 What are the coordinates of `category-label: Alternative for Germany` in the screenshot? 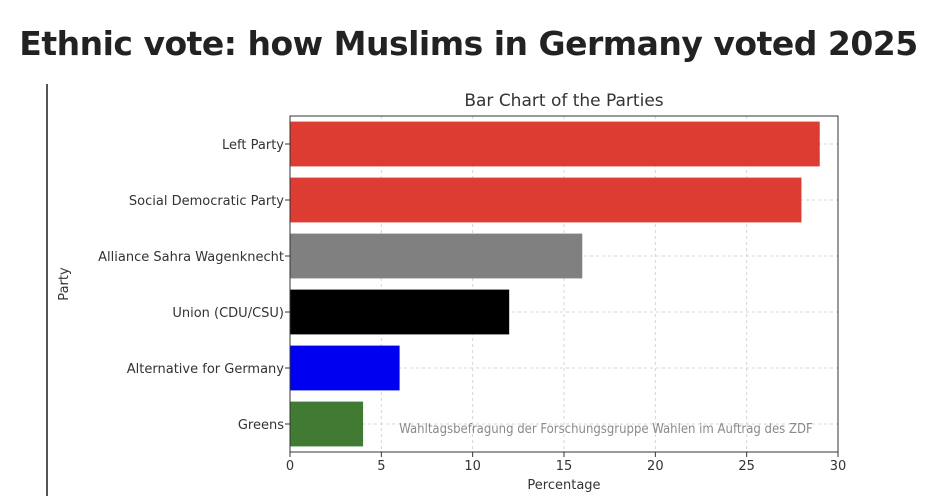 It's located at (206, 369).